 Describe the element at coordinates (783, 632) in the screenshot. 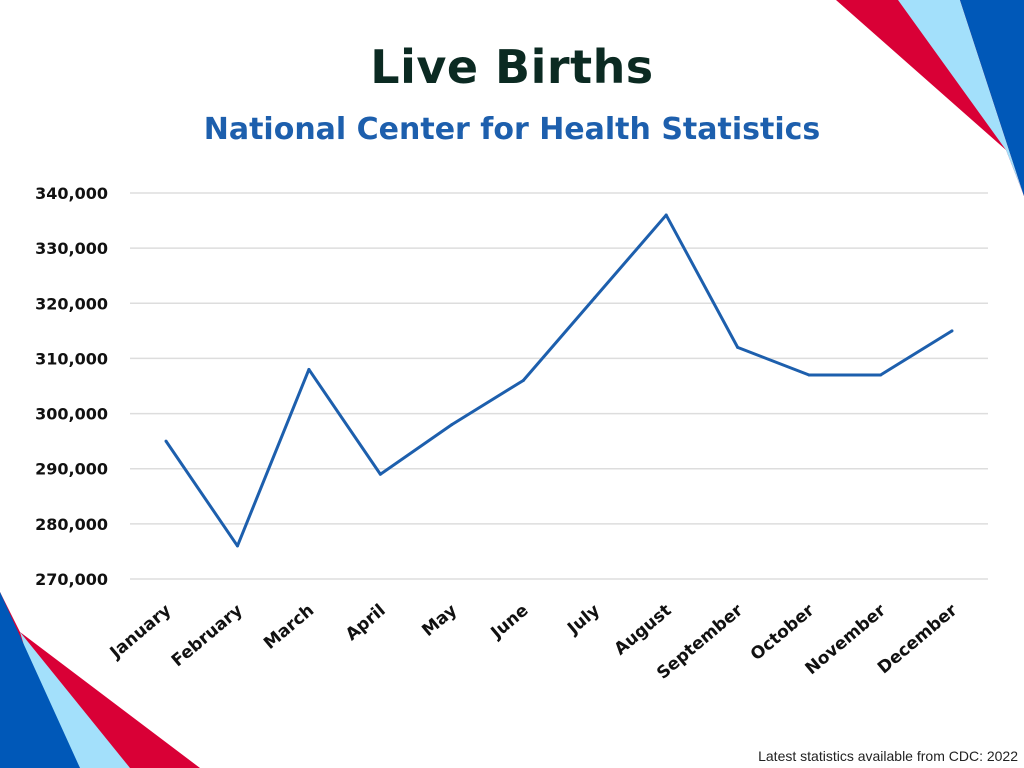

I see `x-tick-label: October` at that location.